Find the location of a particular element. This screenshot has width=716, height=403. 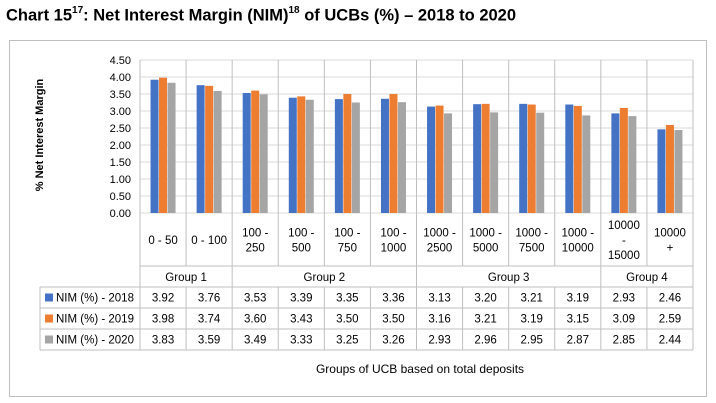

x-tick-label: 1000 - is located at coordinates (439, 234).